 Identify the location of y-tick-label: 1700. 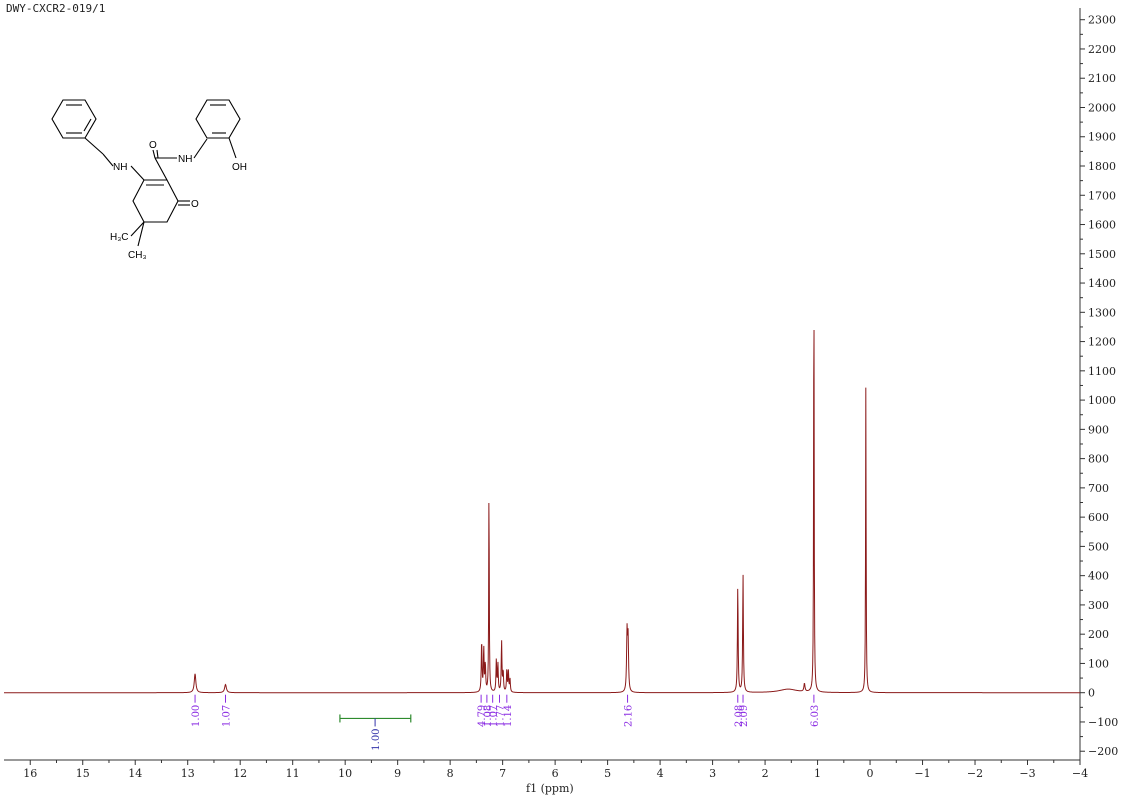
(1102, 195).